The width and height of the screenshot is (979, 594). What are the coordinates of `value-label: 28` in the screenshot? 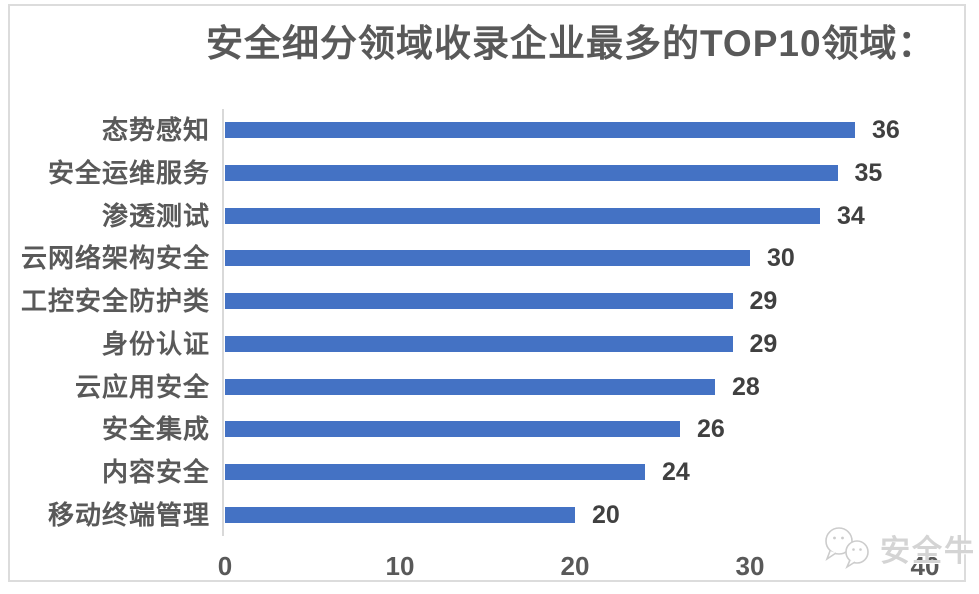 It's located at (746, 386).